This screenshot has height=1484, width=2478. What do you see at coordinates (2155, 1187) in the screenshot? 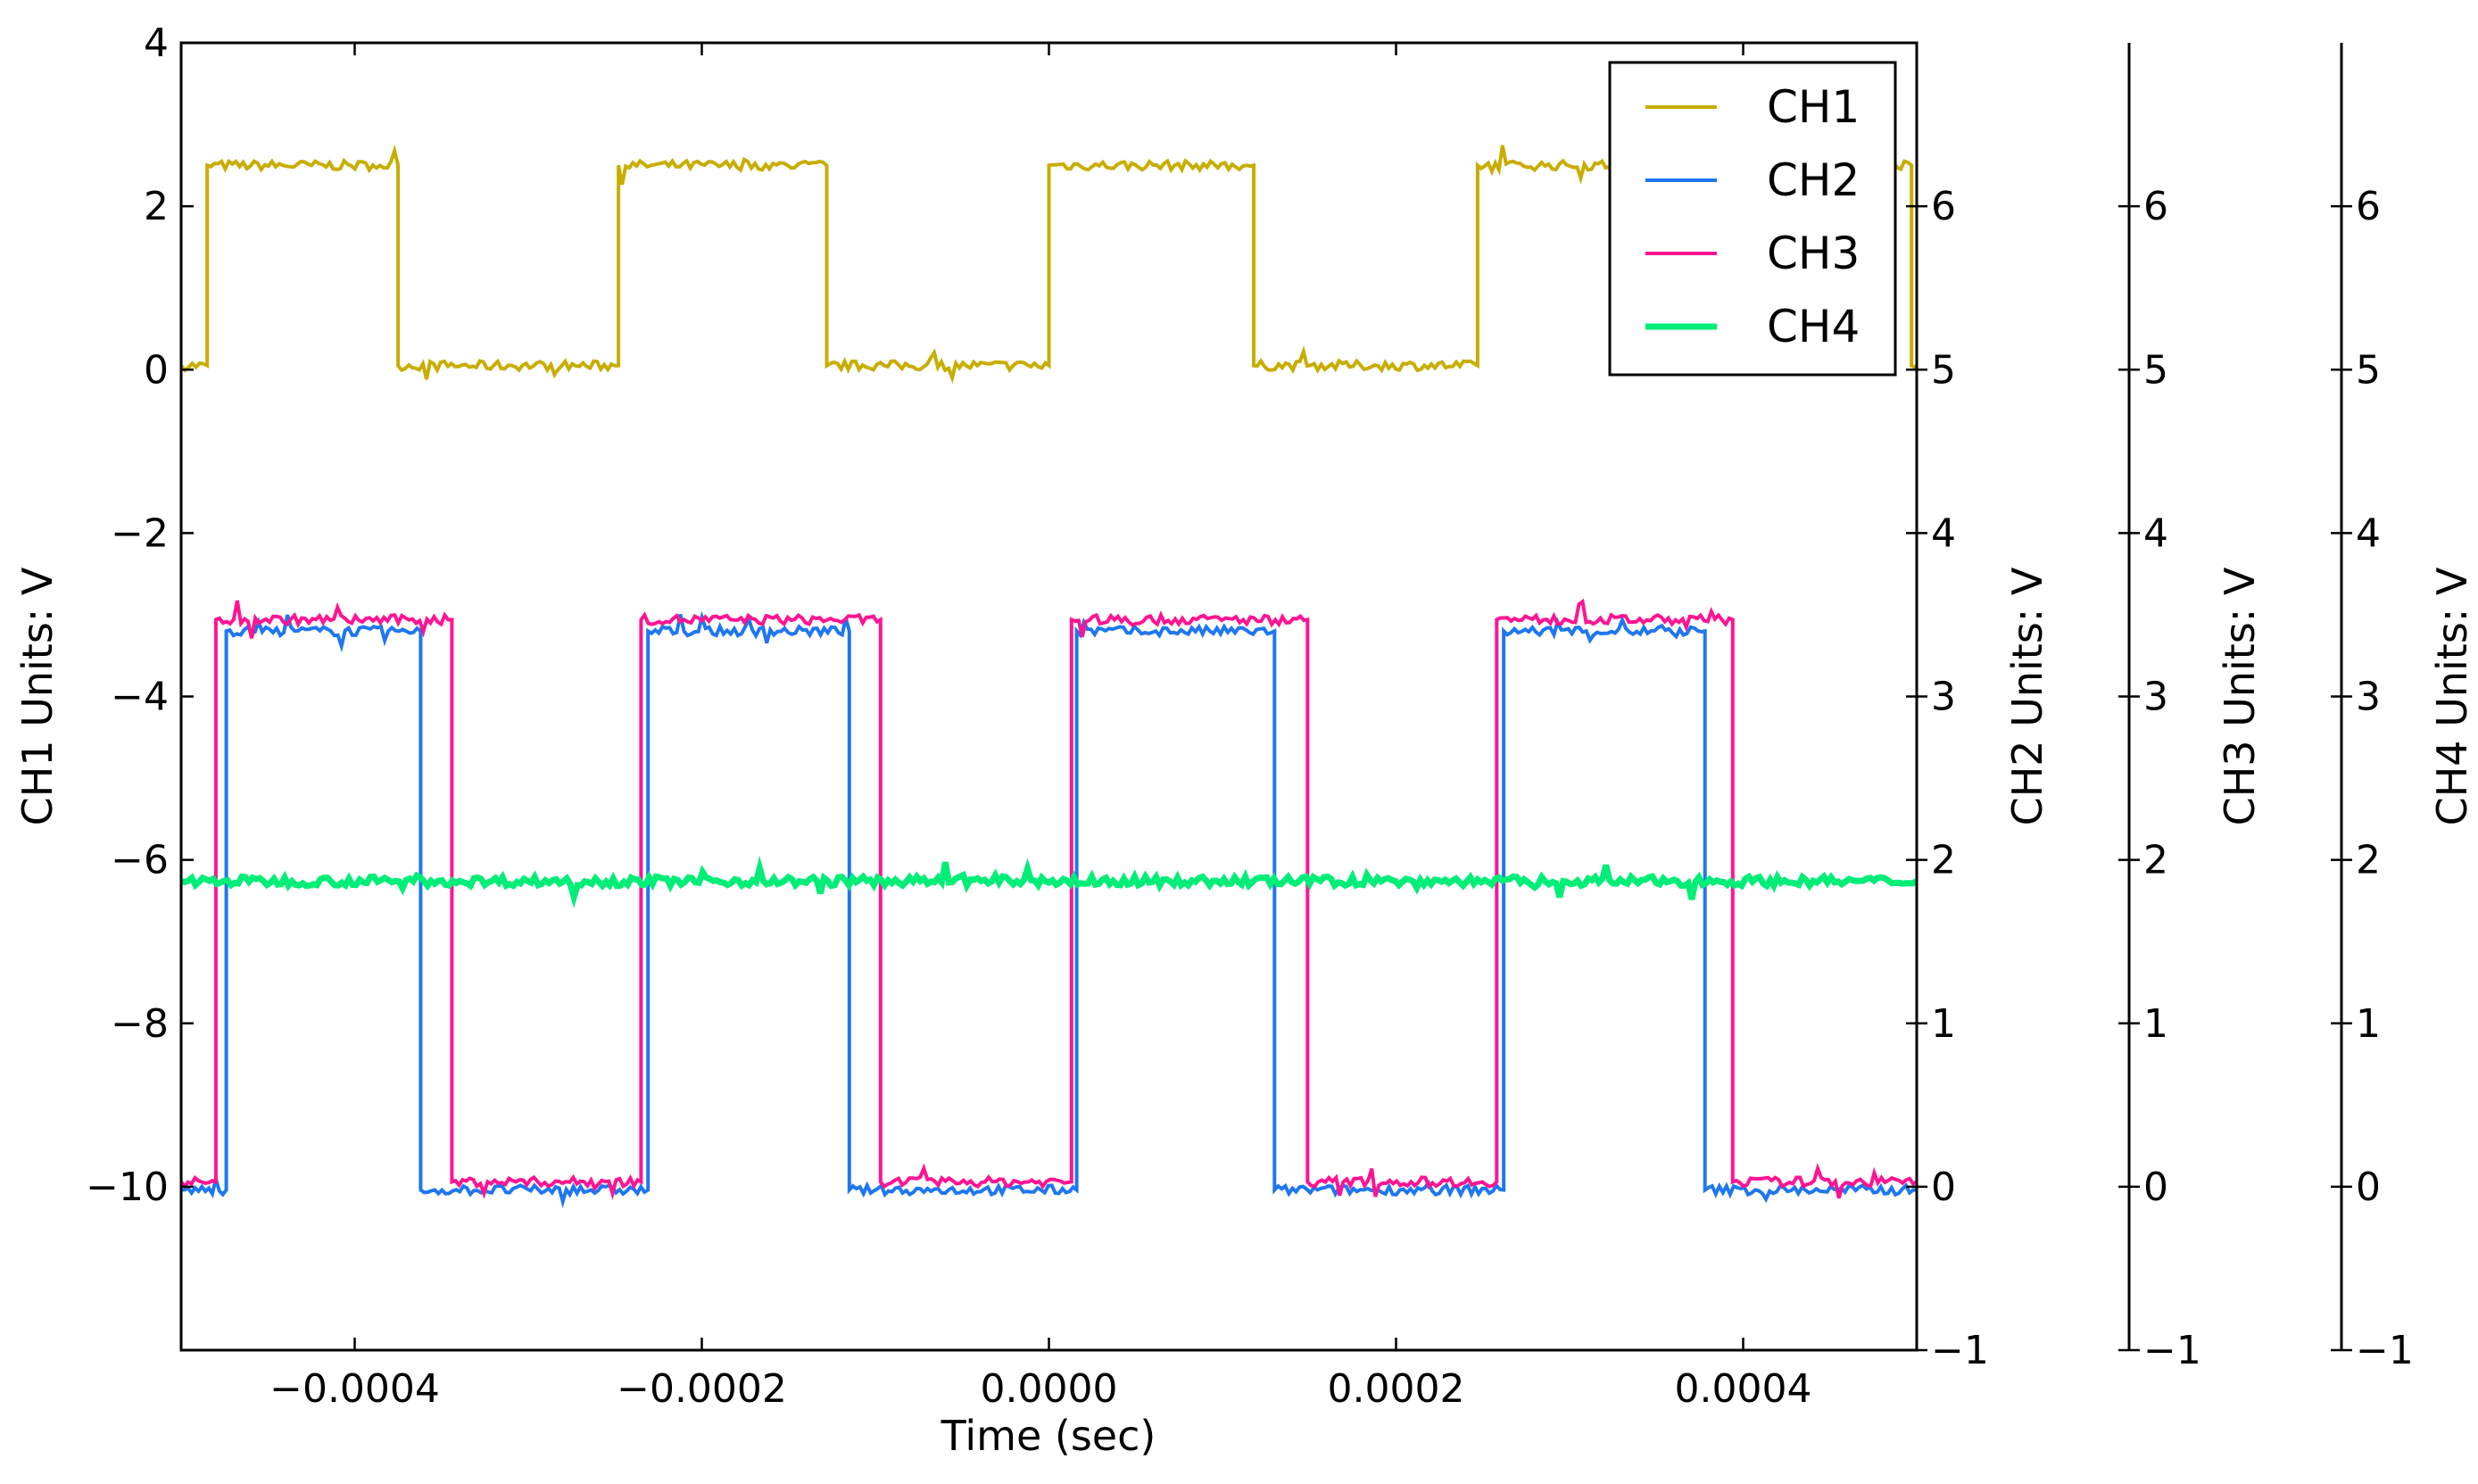
I see `y-tick-label-ch3: 0` at bounding box center [2155, 1187].